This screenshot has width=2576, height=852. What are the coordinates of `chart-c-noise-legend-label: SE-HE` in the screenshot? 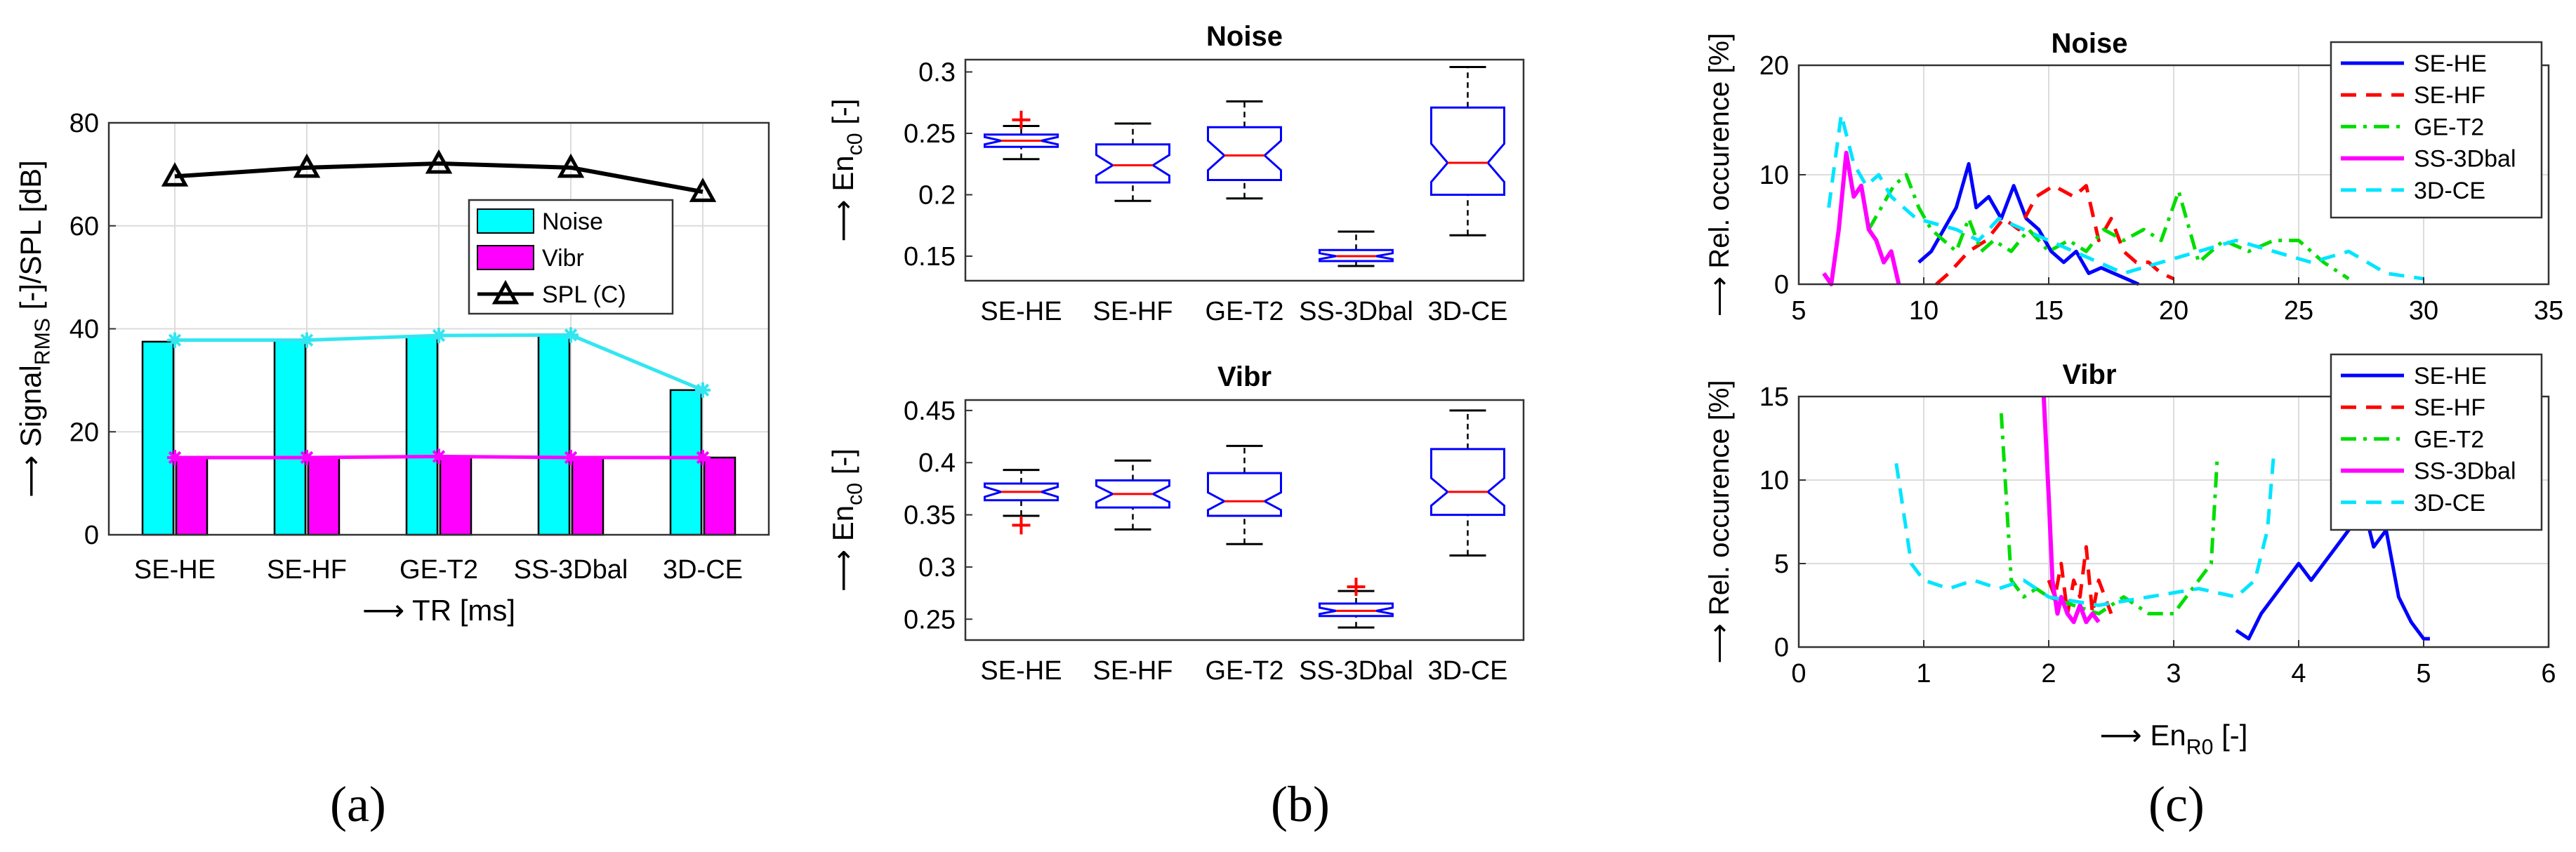 It's located at (2450, 64).